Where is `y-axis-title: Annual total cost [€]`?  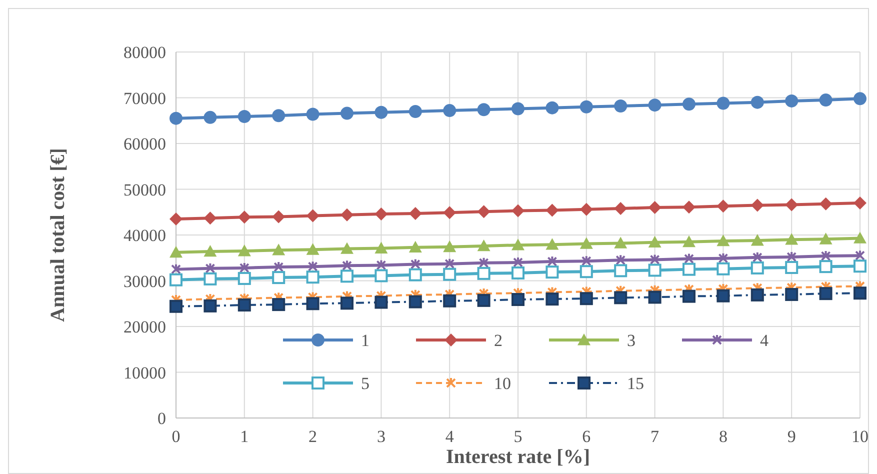 y-axis-title: Annual total cost [€] is located at coordinates (58, 235).